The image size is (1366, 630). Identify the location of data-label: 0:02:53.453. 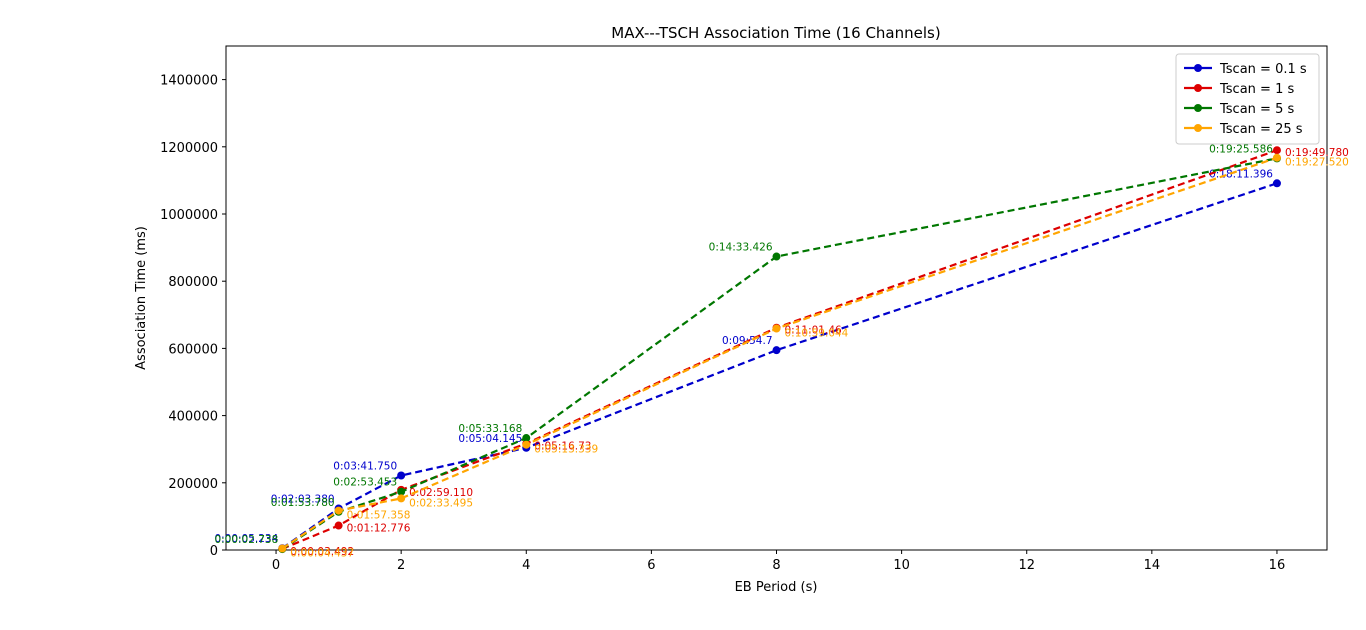
(365, 483).